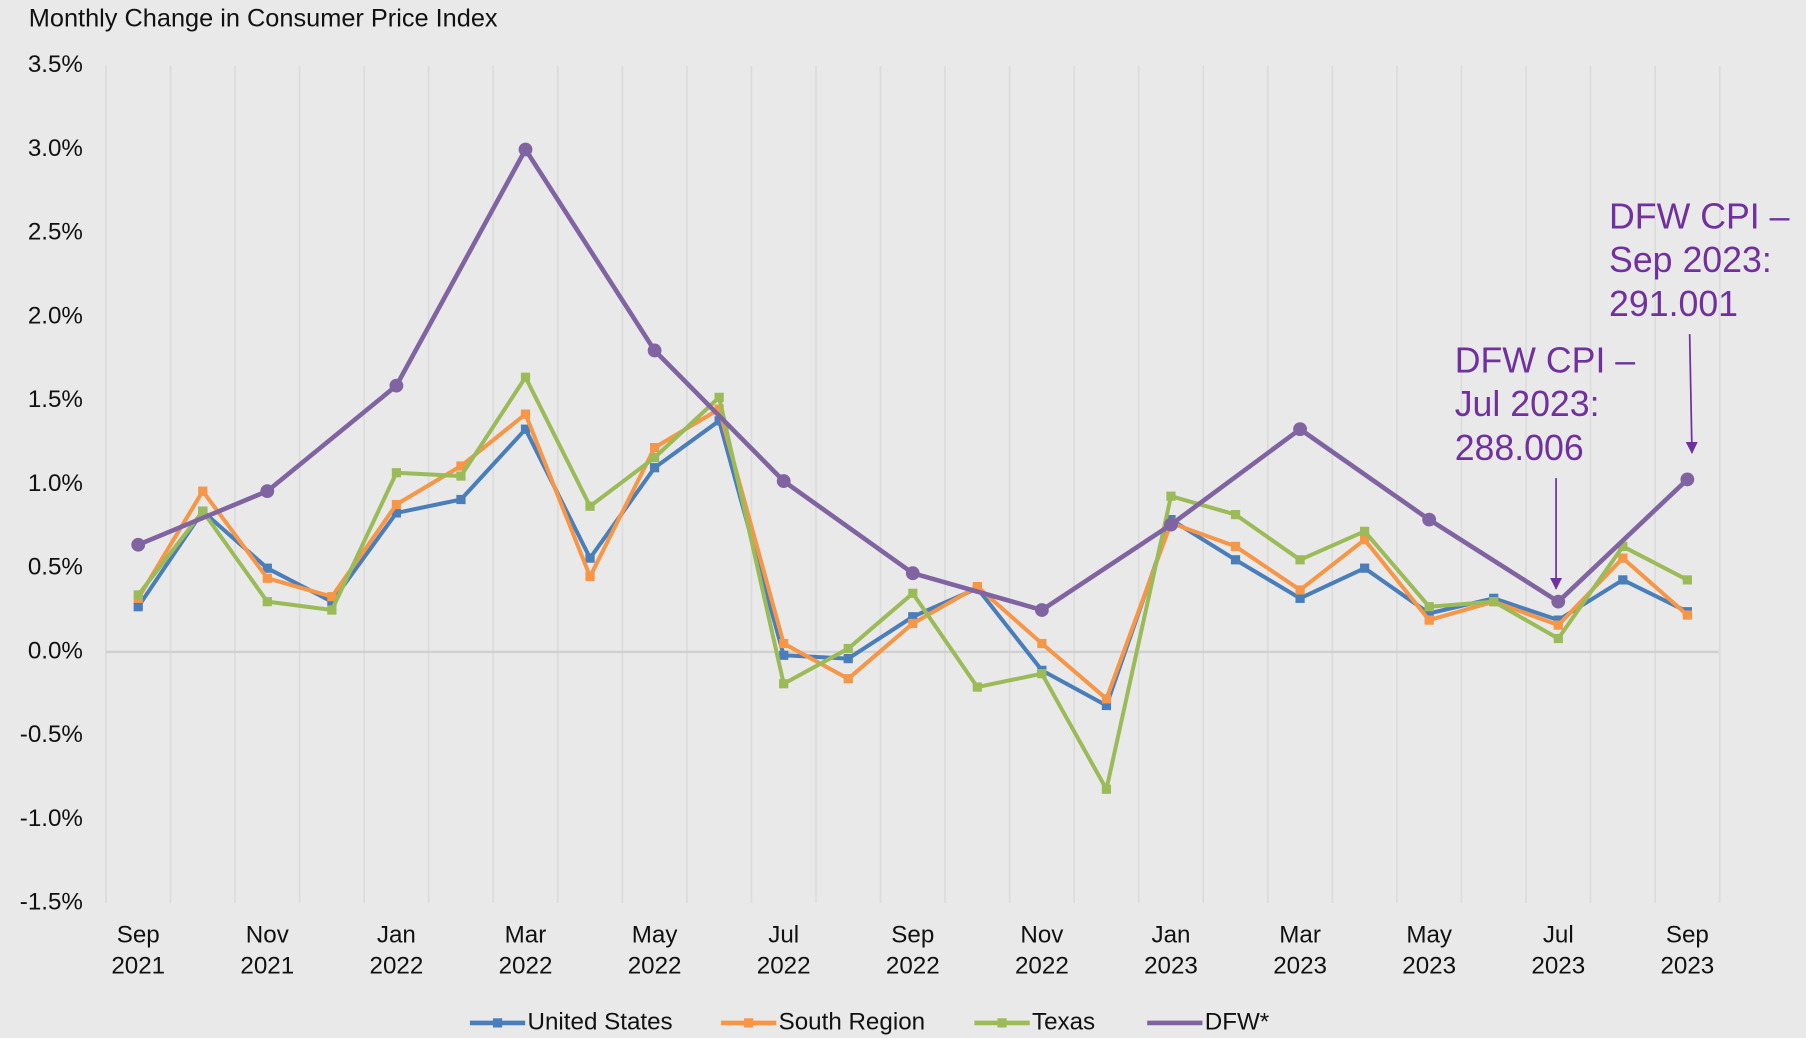  Describe the element at coordinates (1171, 951) in the screenshot. I see `x-tick-label: Jan 2023` at that location.